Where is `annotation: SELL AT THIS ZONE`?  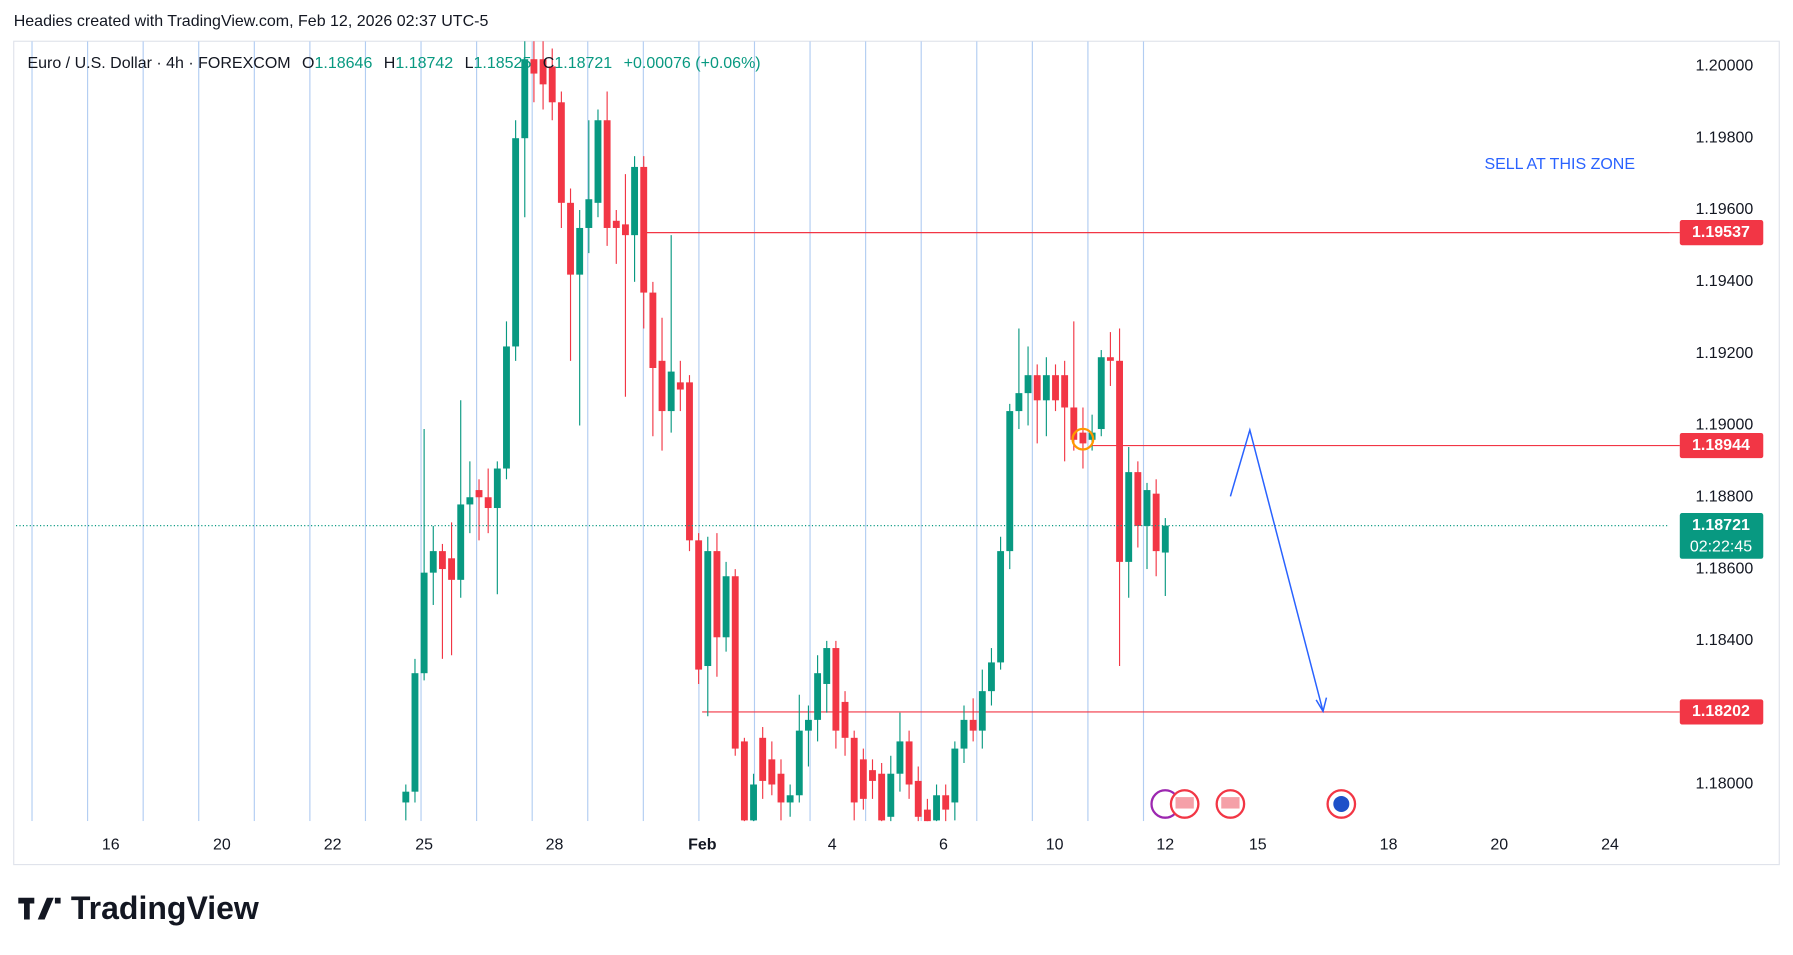
annotation: SELL AT THIS ZONE is located at coordinates (1559, 164).